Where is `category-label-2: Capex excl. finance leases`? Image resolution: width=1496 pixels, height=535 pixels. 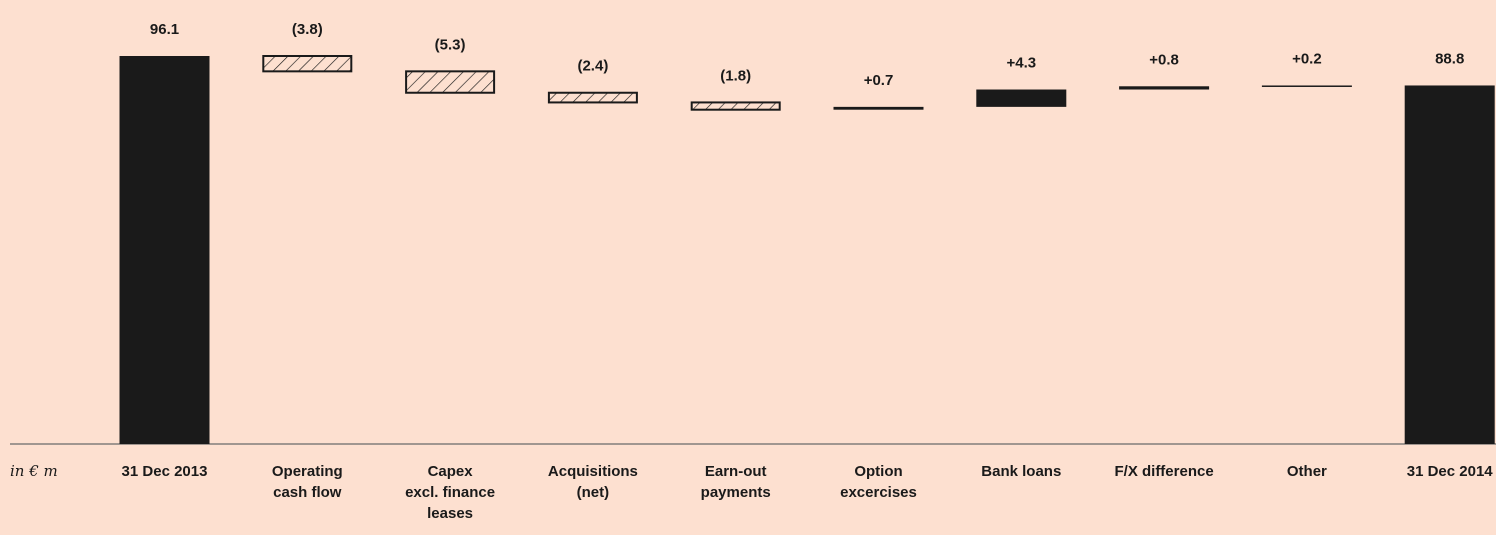
category-label-2: Capex excl. finance leases is located at coordinates (450, 492).